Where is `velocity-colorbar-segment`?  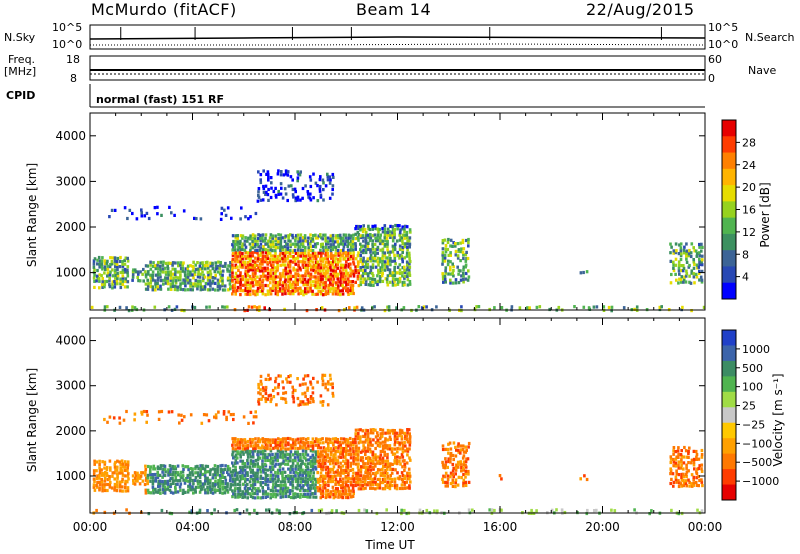
velocity-colorbar-segment is located at coordinates (729, 492).